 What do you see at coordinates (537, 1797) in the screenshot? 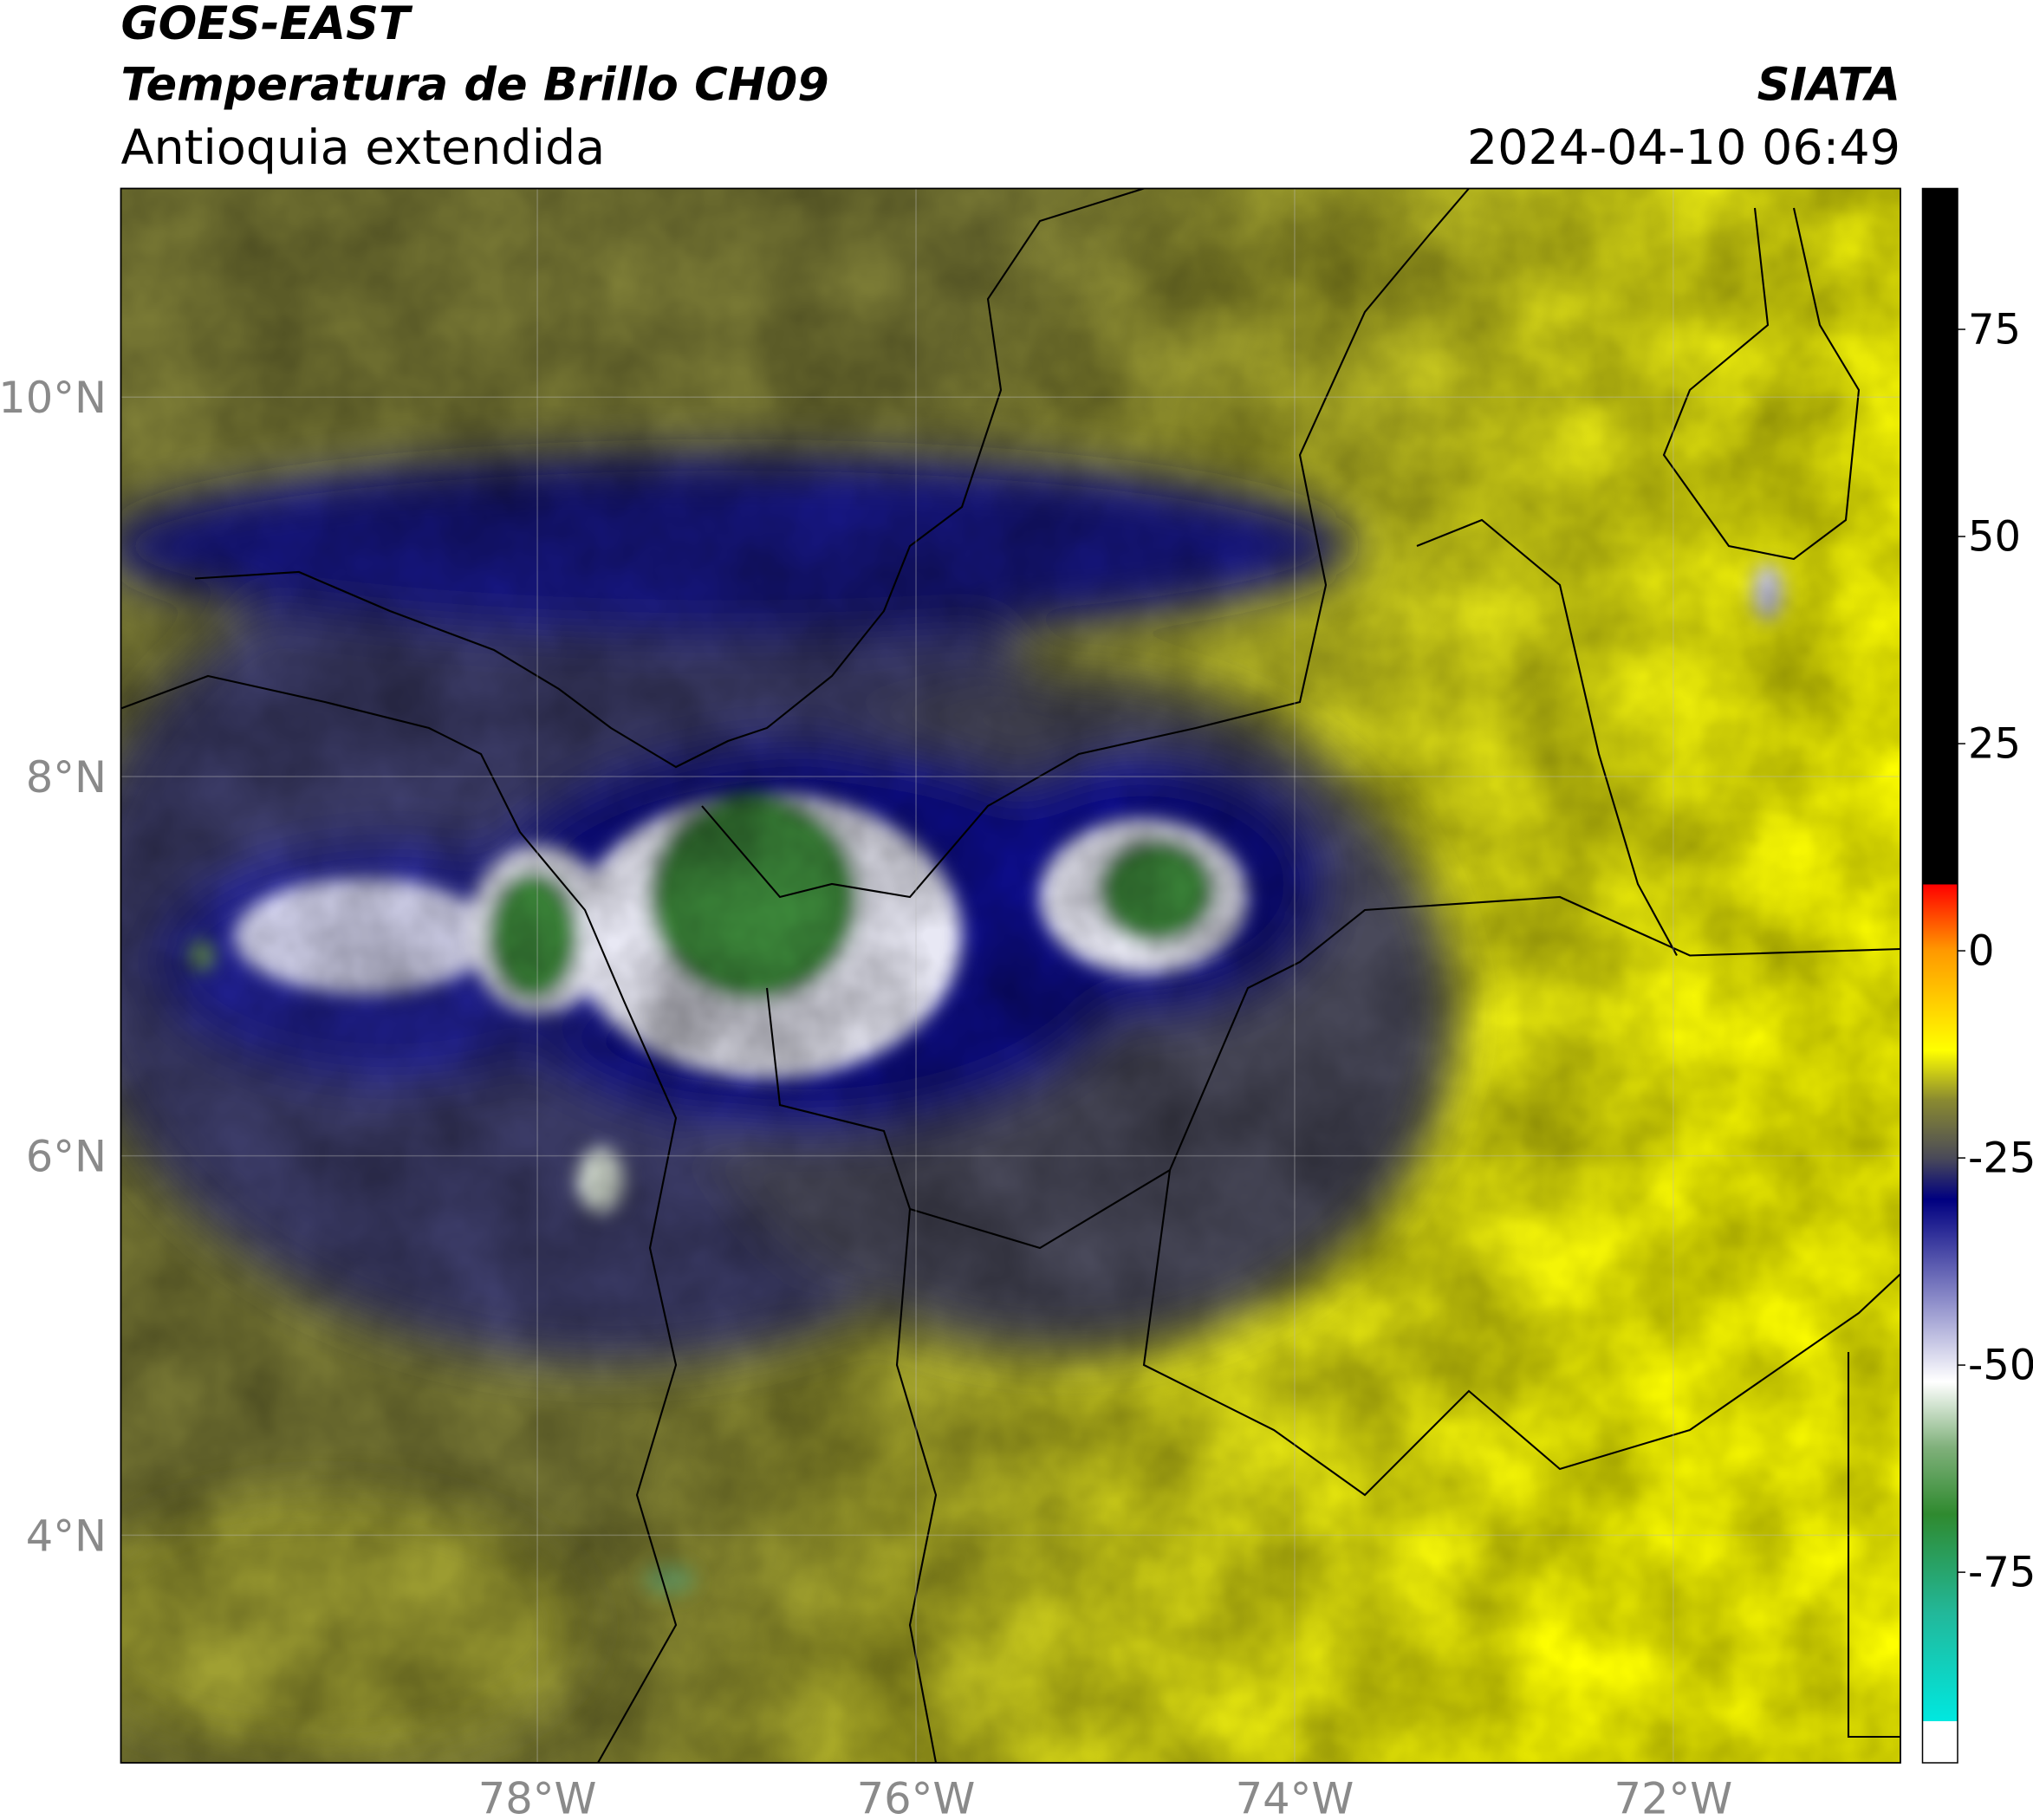
I see `x-tick-label: 78°W` at bounding box center [537, 1797].